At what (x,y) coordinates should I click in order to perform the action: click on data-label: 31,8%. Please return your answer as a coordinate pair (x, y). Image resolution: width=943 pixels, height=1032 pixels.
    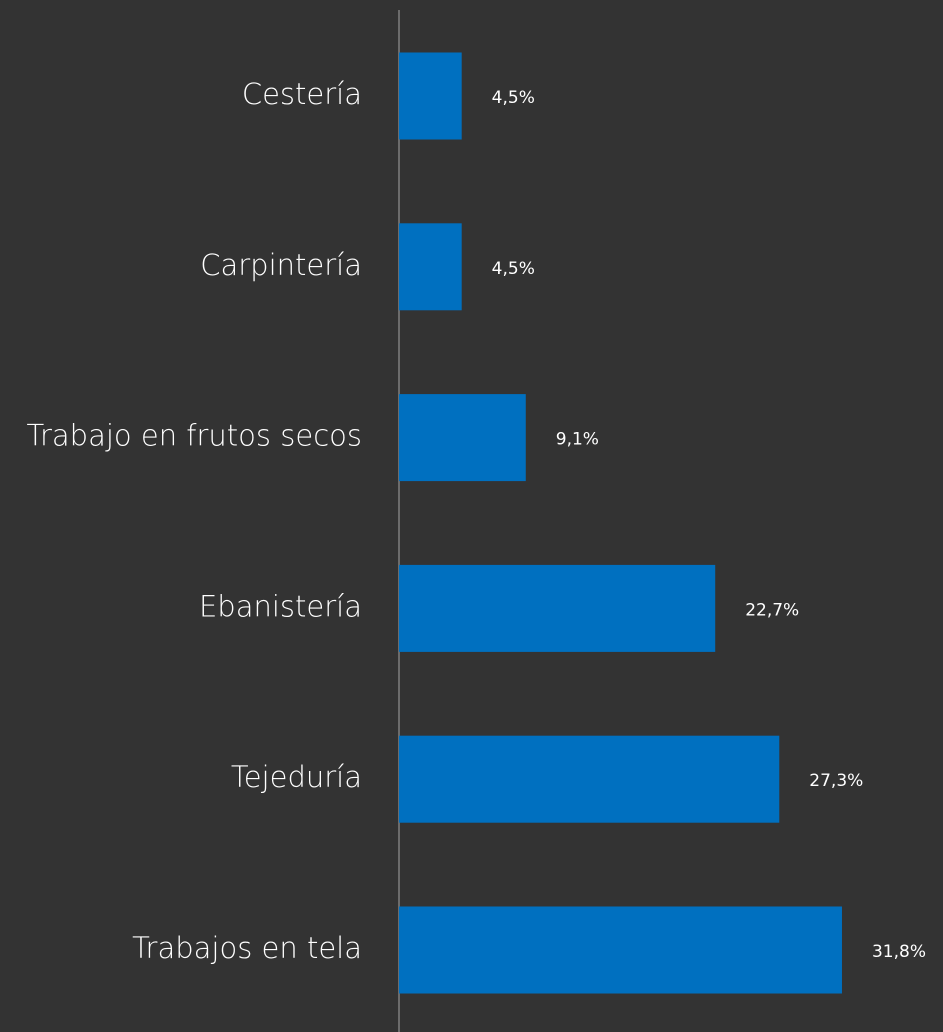
    Looking at the image, I should click on (899, 952).